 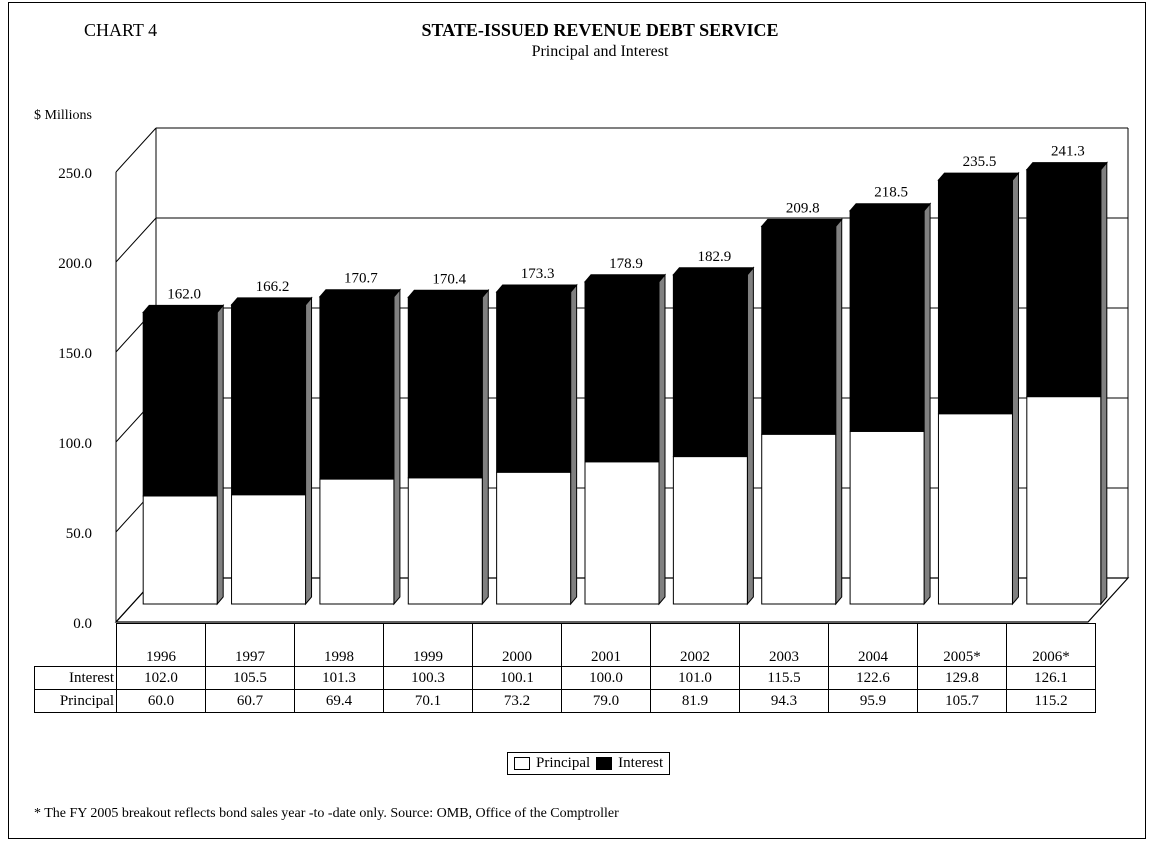 I want to click on total-label-6: 182.9, so click(x=714, y=257).